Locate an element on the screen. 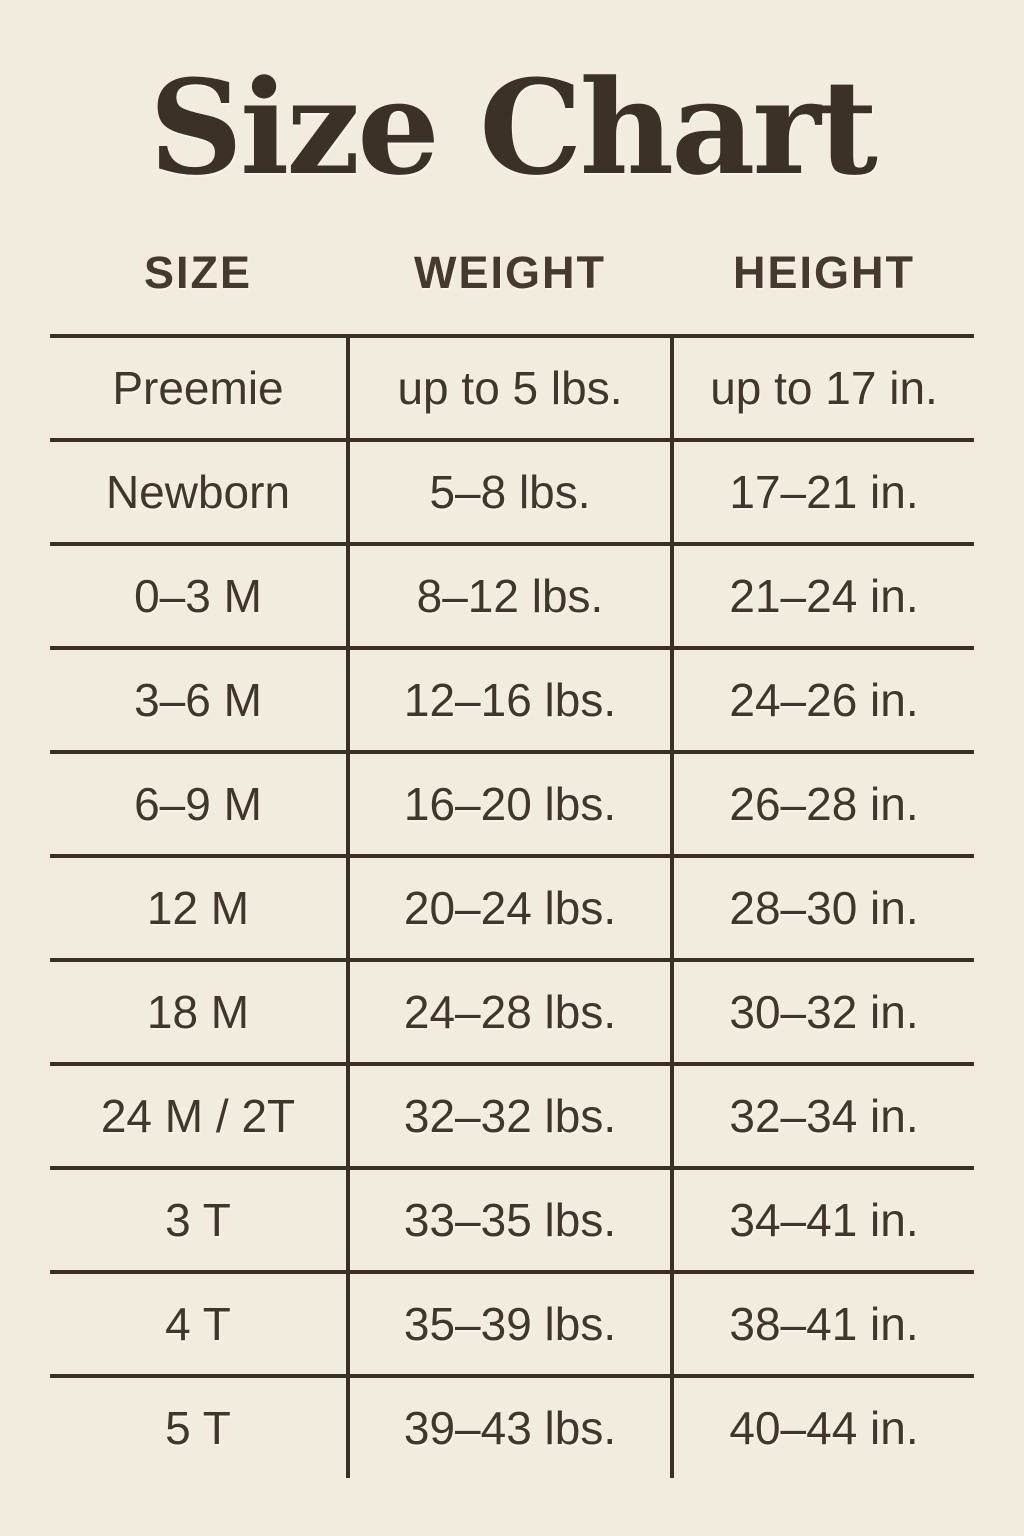  table-row: 4 T 35–39 lbs. 38–41 in. is located at coordinates (512, 1322).